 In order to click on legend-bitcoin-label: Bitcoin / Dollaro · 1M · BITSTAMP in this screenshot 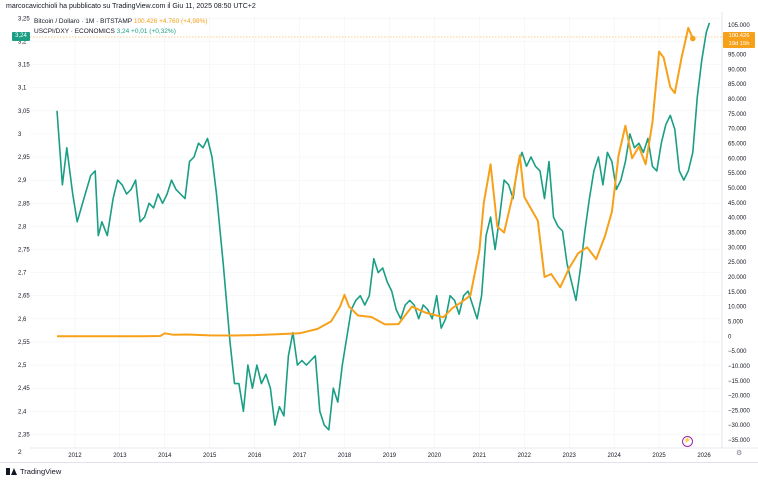, I will do `click(83, 21)`.